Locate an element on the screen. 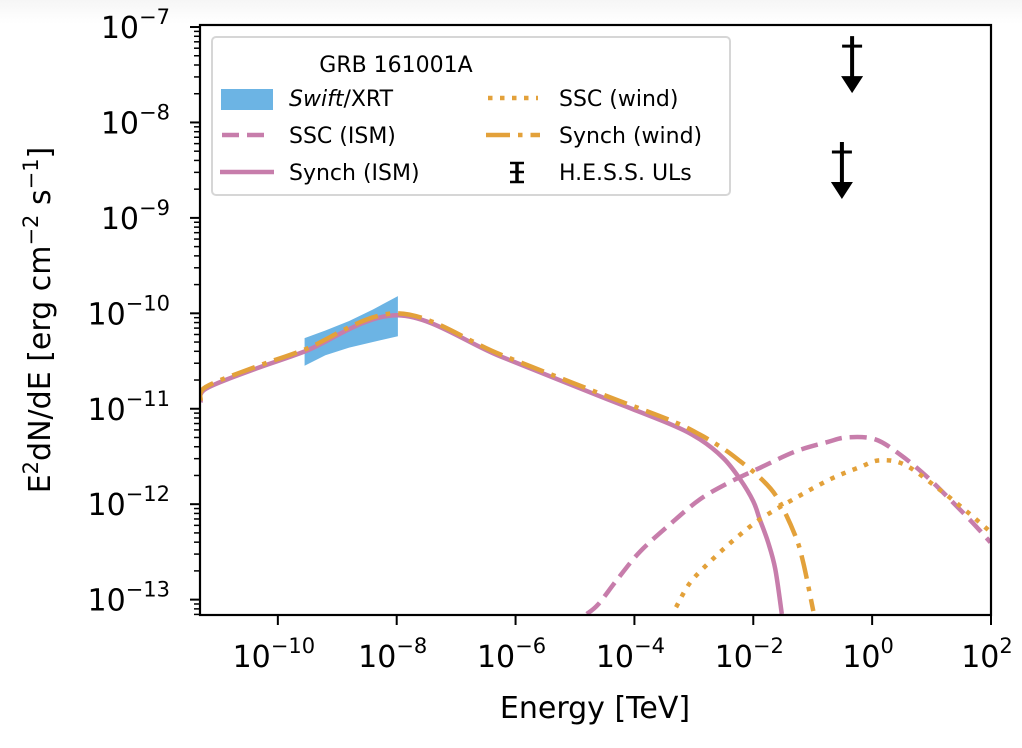 Image resolution: width=1022 pixels, height=748 pixels. x-tick-label: 10⁻² is located at coordinates (749, 654).